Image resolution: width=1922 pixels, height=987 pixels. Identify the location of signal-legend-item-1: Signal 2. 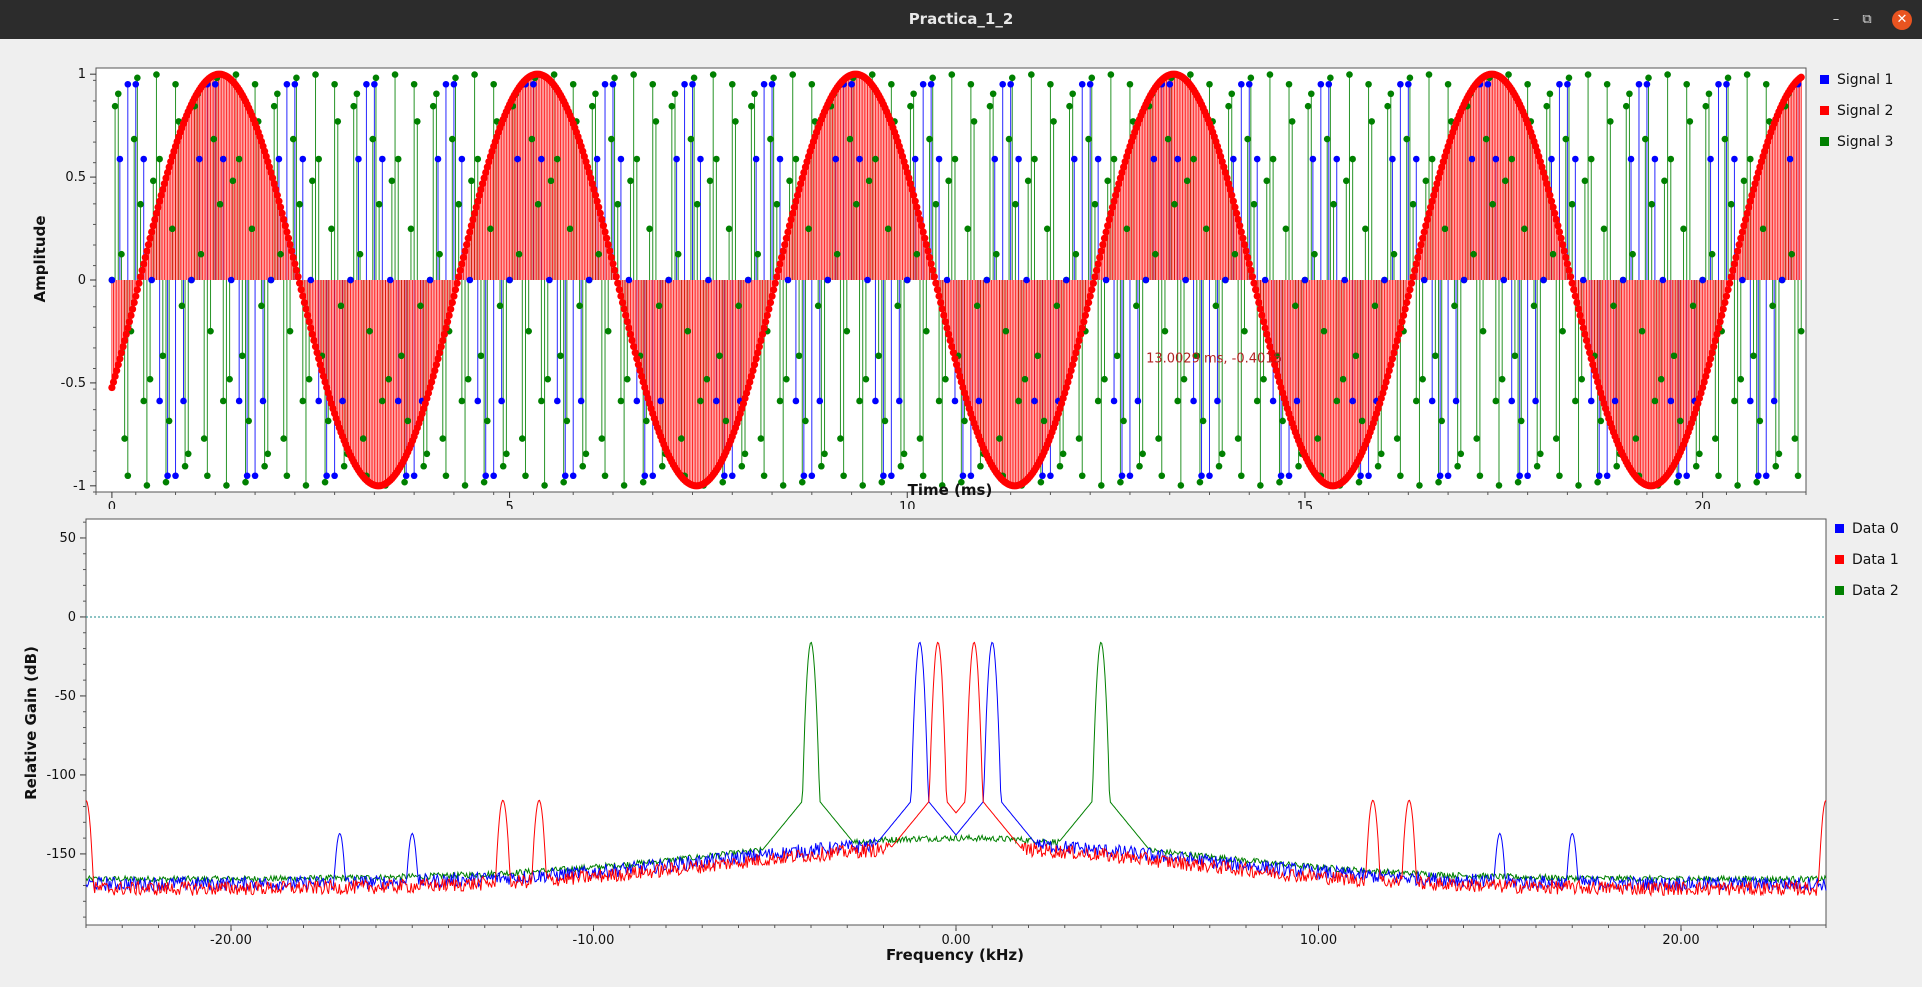
(1856, 110).